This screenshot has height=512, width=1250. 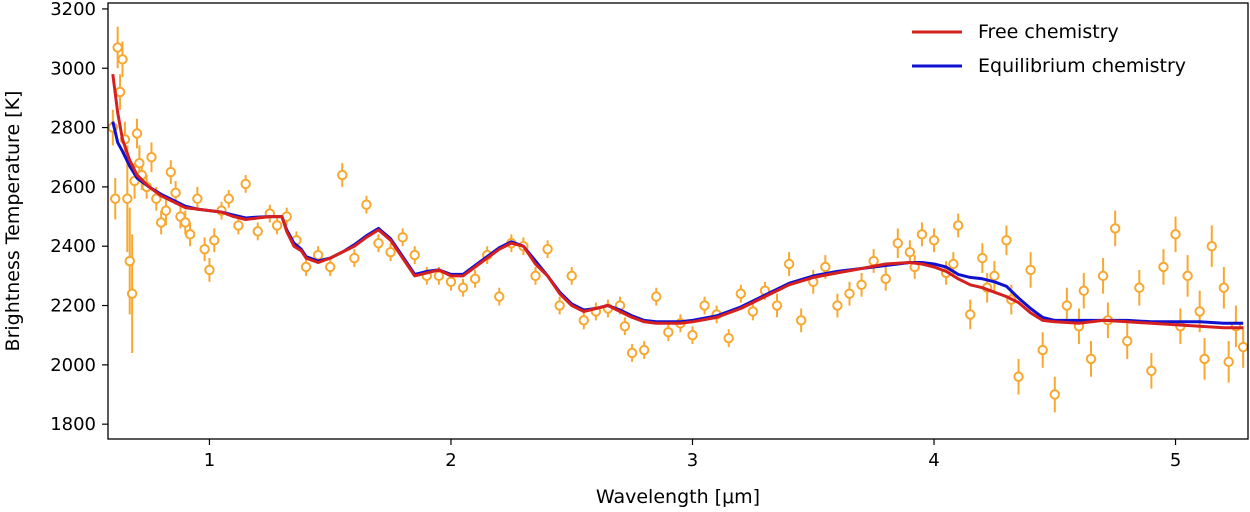 I want to click on x-tick-label: 4, so click(x=933, y=460).